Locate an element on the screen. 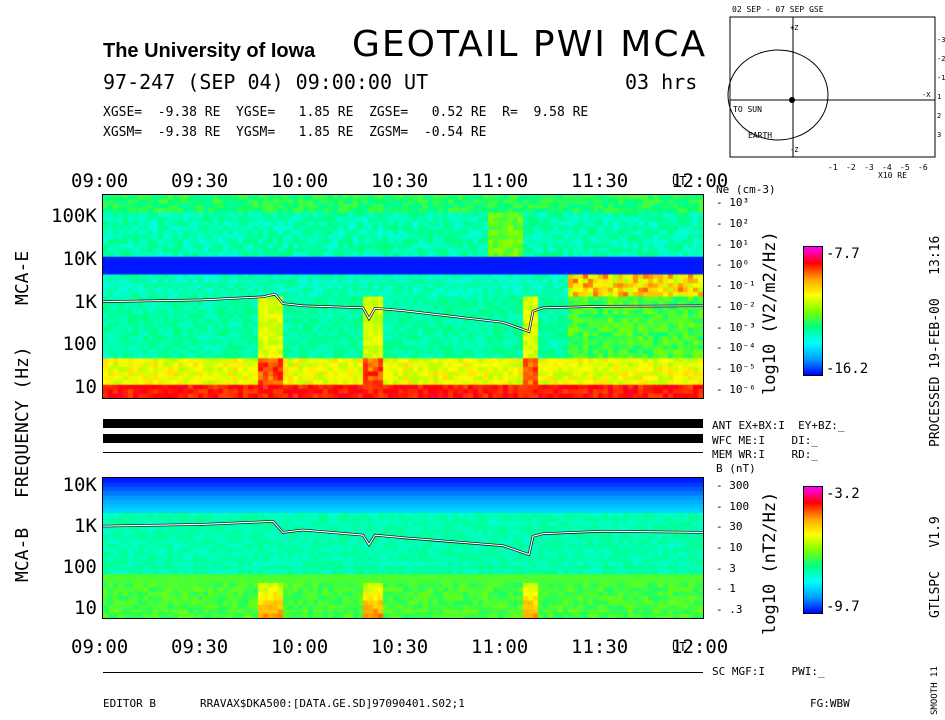 The width and height of the screenshot is (945, 720). b-tick-label: - 300 is located at coordinates (733, 485).